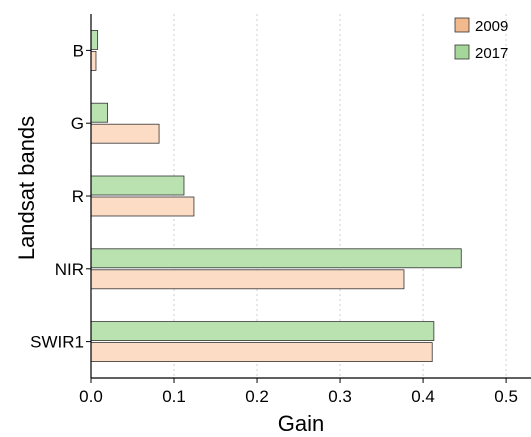 The image size is (531, 437). What do you see at coordinates (261, 352) in the screenshot?
I see `bar-swir1-2009` at bounding box center [261, 352].